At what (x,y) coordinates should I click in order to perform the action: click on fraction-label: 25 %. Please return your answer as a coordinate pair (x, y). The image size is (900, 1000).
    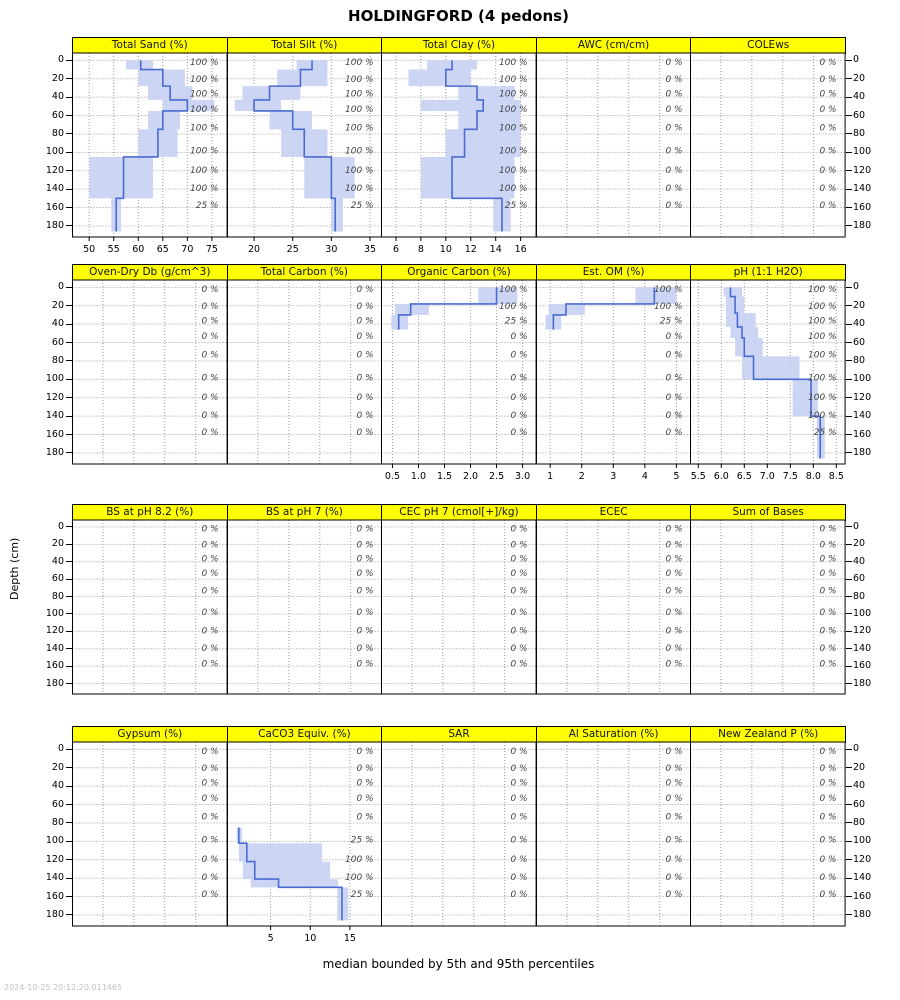
    Looking at the image, I should click on (361, 895).